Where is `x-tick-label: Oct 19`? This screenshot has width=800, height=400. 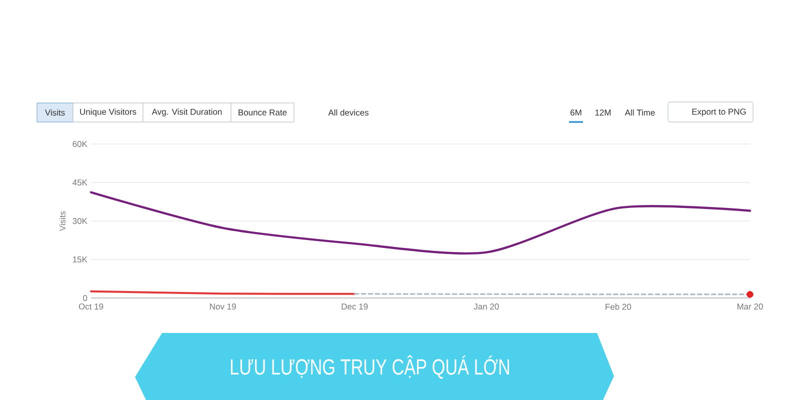 x-tick-label: Oct 19 is located at coordinates (91, 307).